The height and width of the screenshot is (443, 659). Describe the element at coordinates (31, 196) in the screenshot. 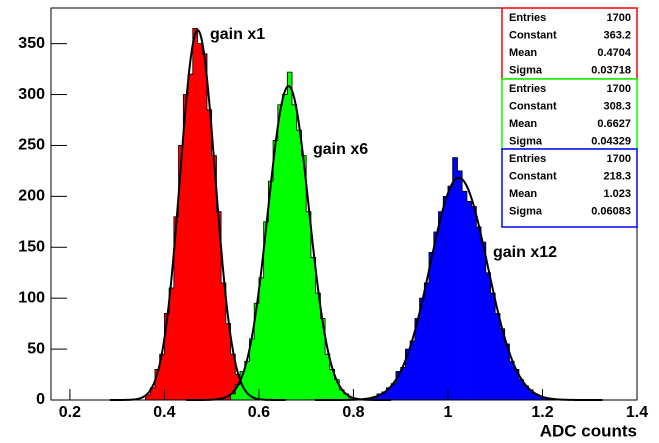

I see `y-tick-label: 200` at that location.